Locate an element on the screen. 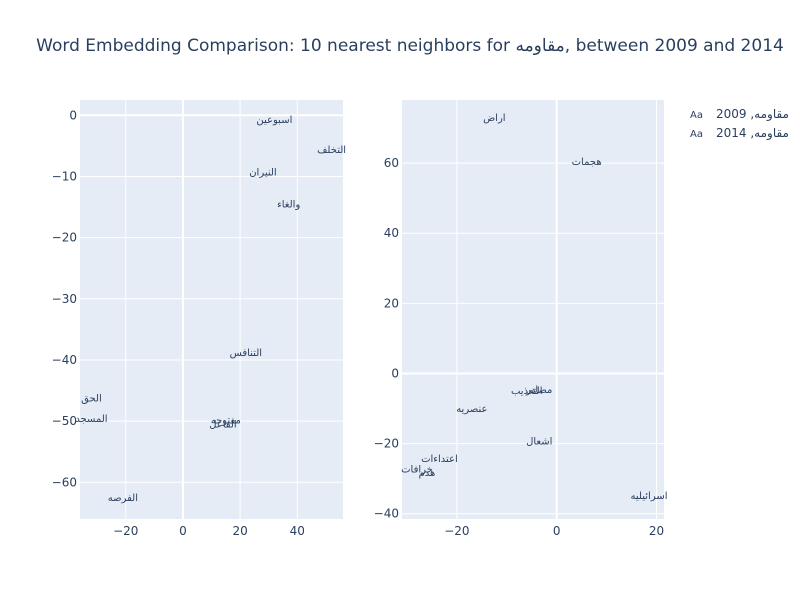  data-point-label: التنافس is located at coordinates (246, 353).